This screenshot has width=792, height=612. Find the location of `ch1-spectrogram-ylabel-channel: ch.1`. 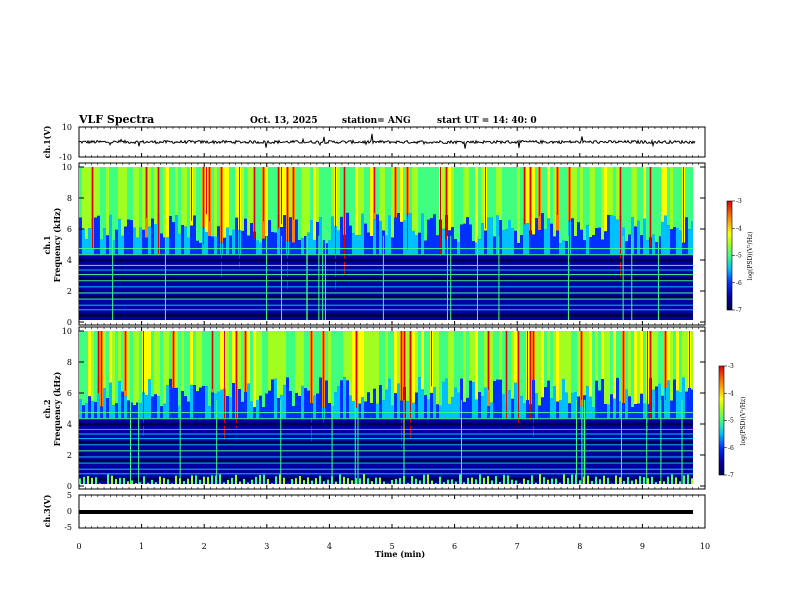

ch1-spectrogram-ylabel-channel: ch.1 is located at coordinates (47, 244).